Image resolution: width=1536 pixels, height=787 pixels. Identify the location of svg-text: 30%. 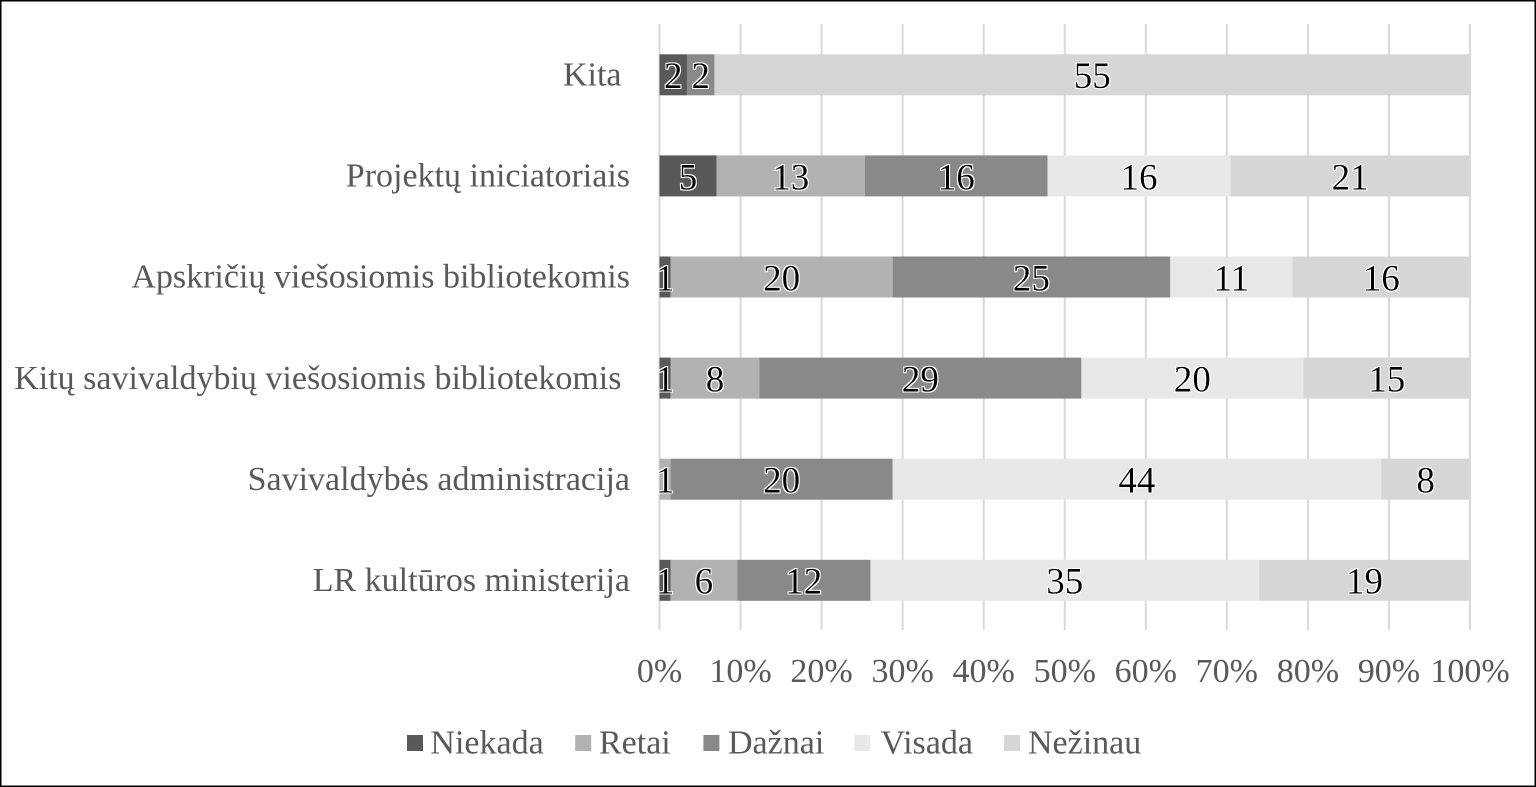
(902, 671).